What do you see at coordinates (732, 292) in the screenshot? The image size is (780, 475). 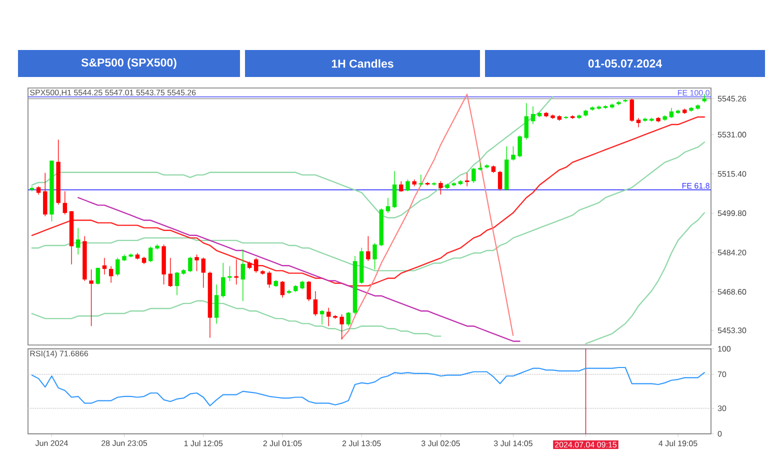 I see `y-tick-label: 5468.60` at bounding box center [732, 292].